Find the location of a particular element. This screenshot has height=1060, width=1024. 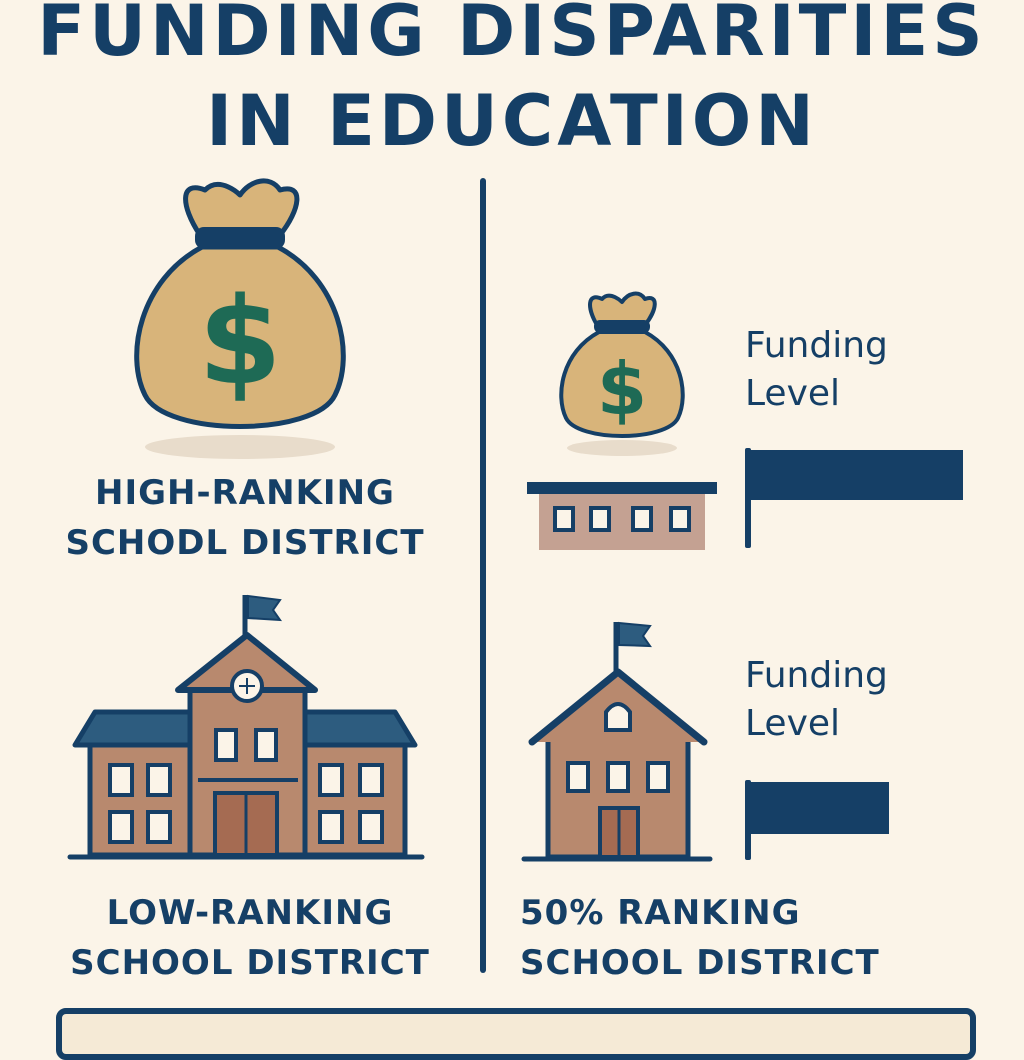

funding-bar-bottom-fill is located at coordinates (820, 808).